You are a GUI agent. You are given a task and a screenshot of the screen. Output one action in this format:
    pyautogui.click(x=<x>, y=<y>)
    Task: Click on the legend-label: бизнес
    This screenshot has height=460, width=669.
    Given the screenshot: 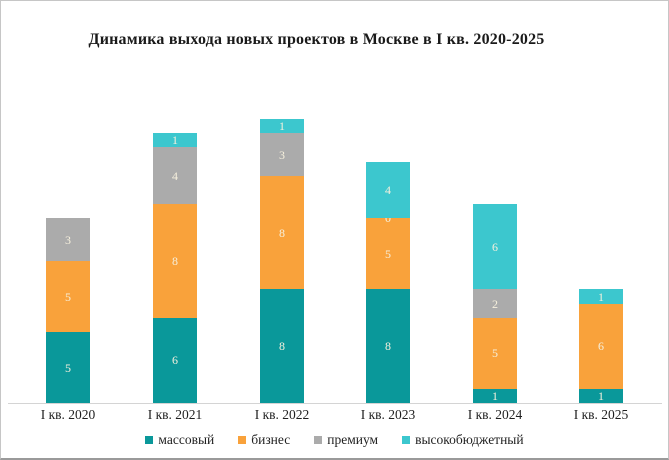 What is the action you would take?
    pyautogui.click(x=271, y=439)
    